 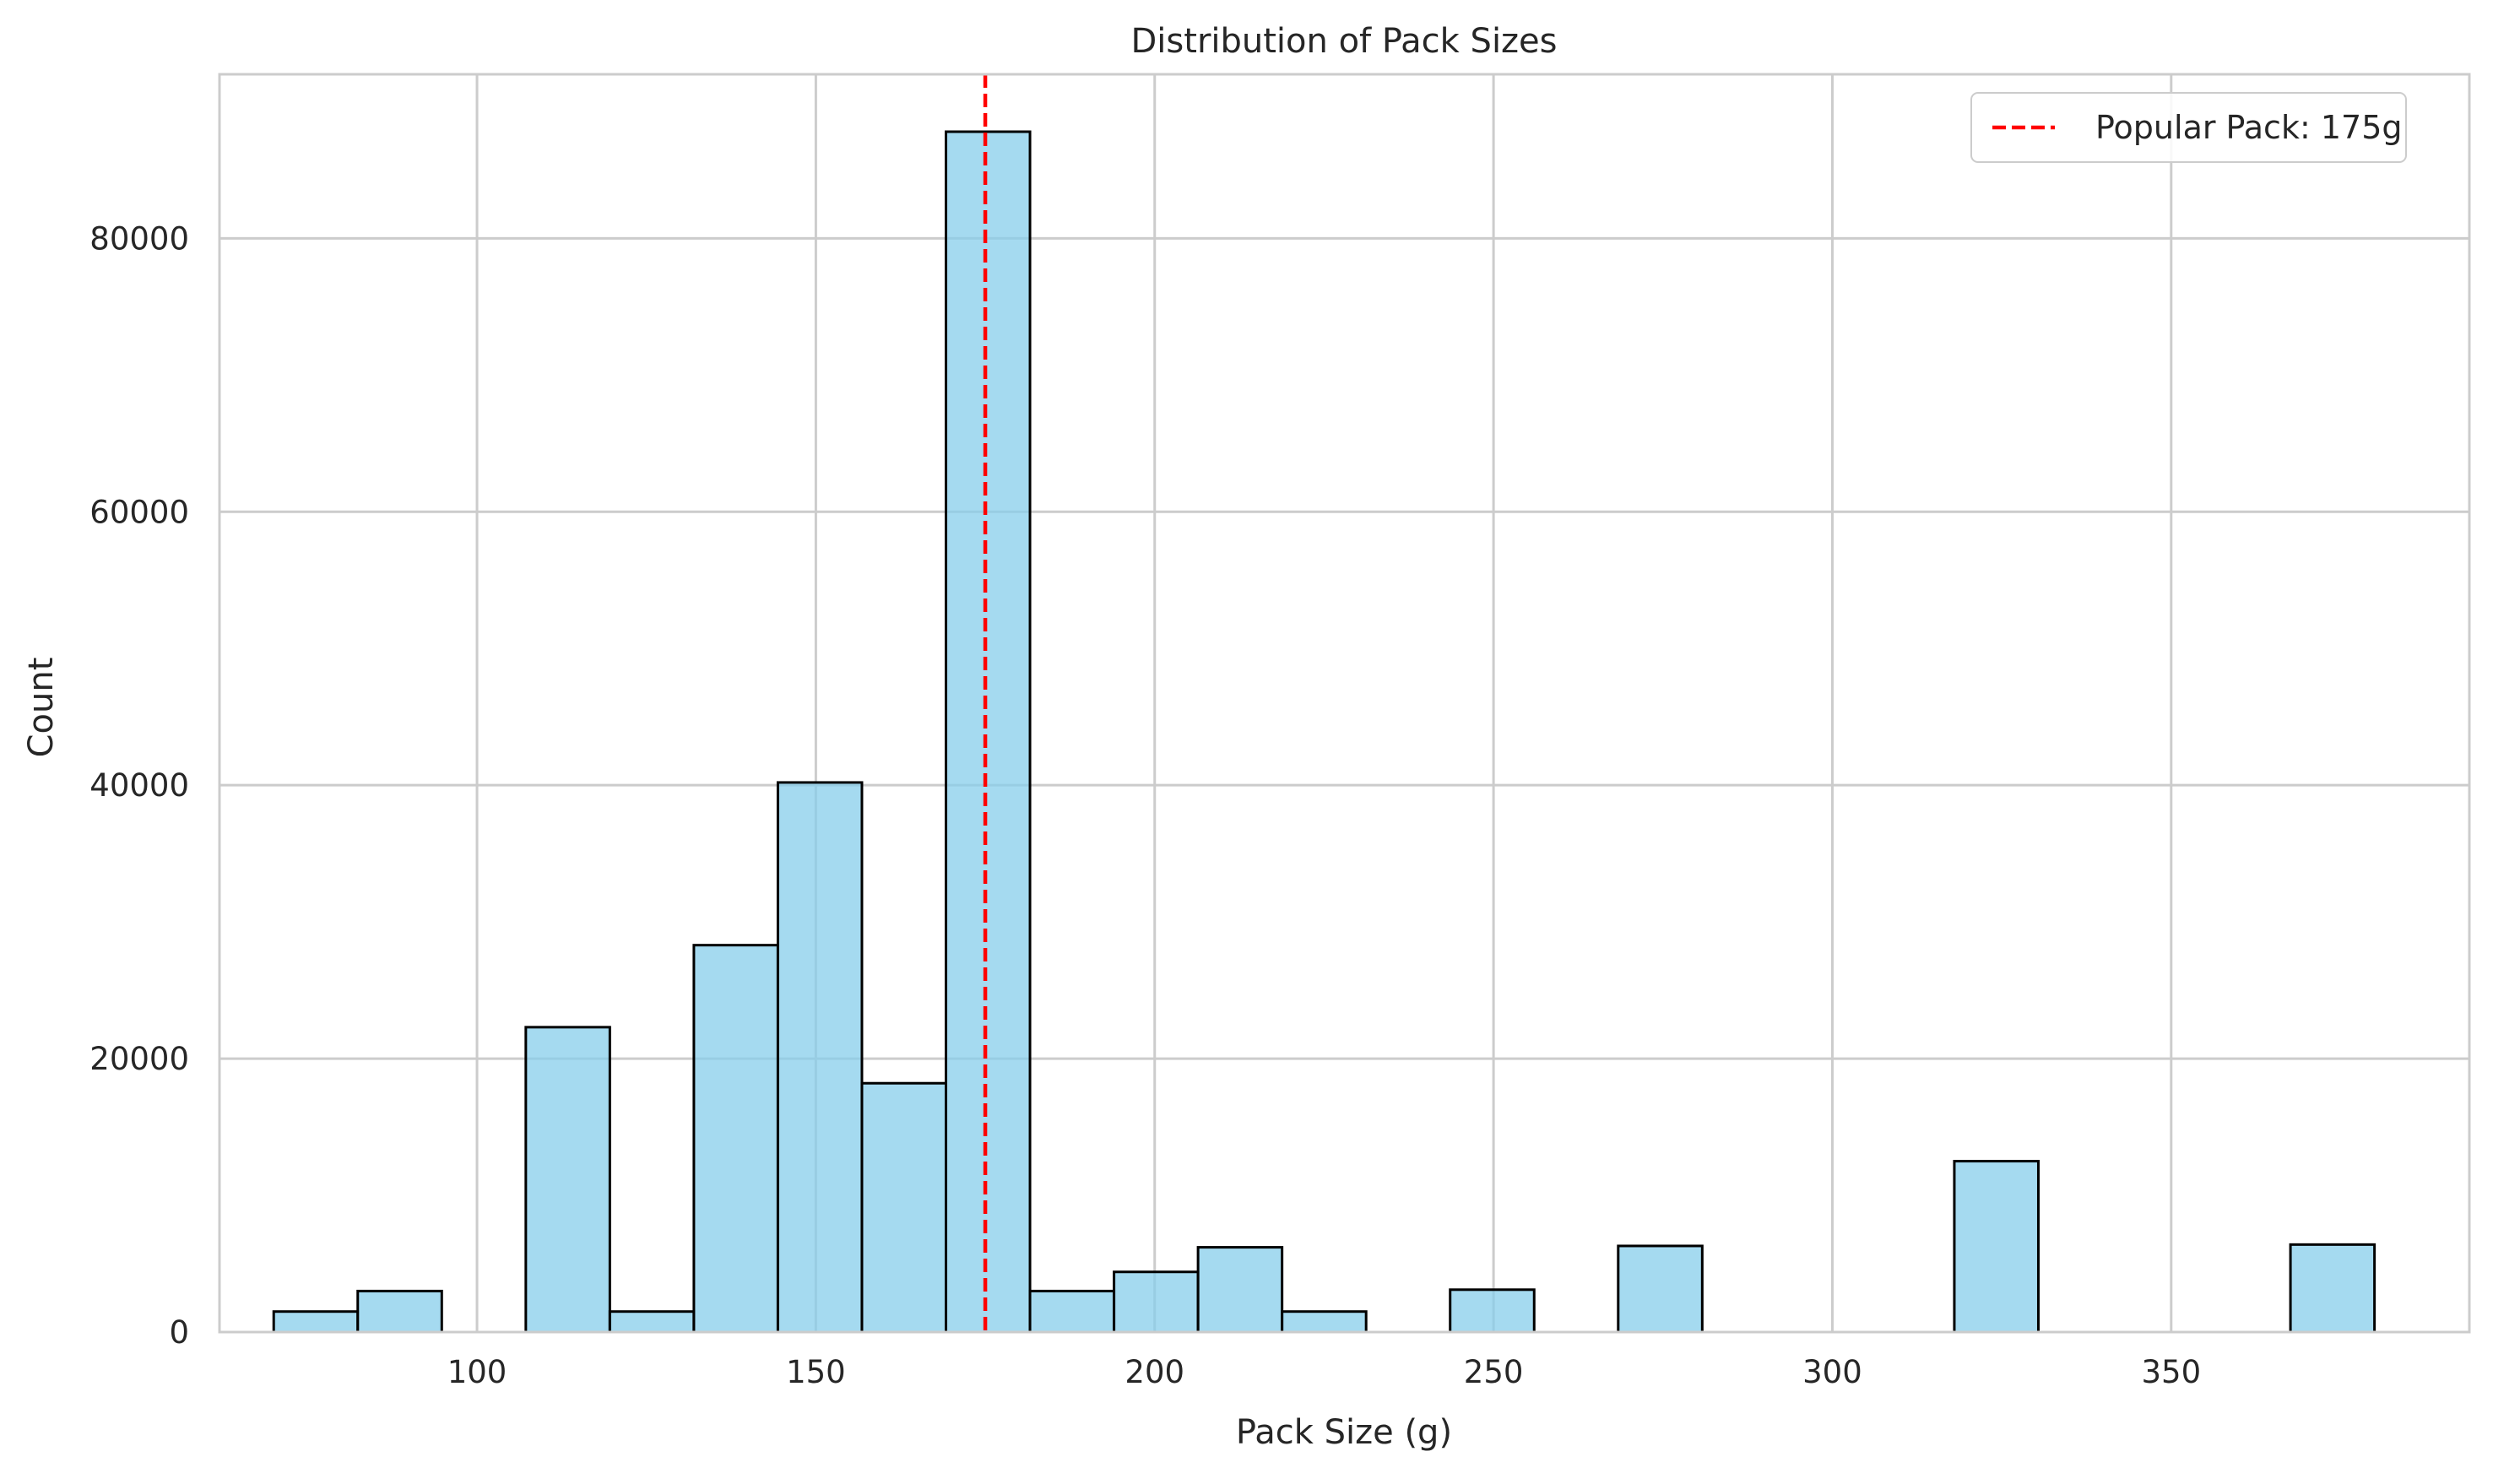 What do you see at coordinates (1154, 1372) in the screenshot?
I see `x-tick-label: 200` at bounding box center [1154, 1372].